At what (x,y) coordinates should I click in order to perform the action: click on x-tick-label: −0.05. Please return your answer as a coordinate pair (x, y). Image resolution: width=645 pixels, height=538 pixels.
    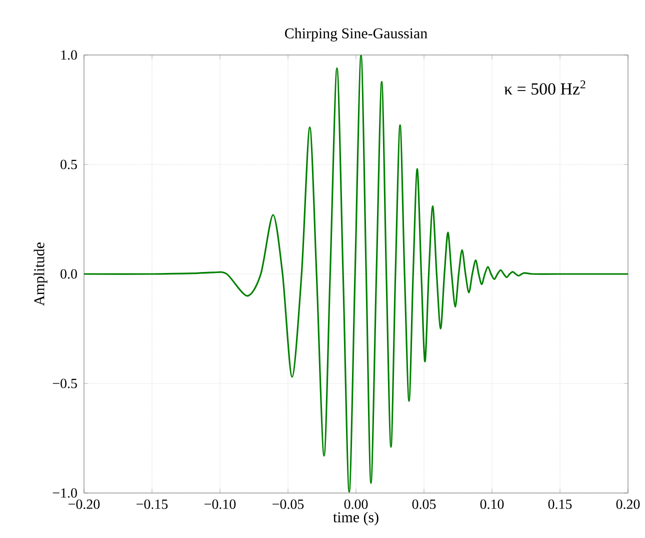
    Looking at the image, I should click on (288, 504).